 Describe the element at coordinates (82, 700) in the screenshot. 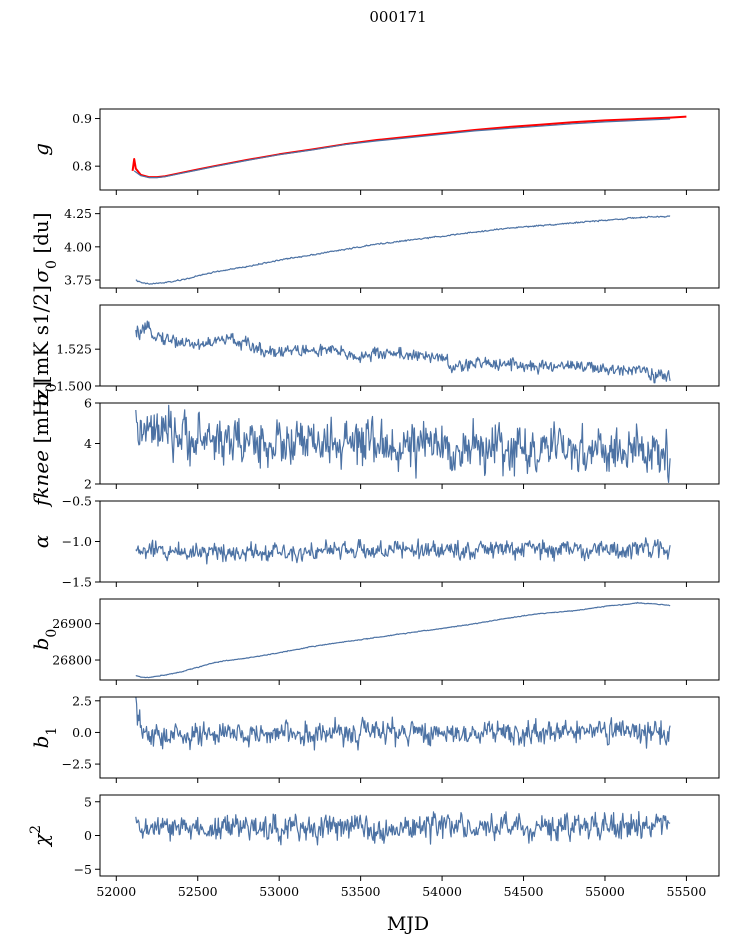

I see `y-tick-label: 2.5` at that location.